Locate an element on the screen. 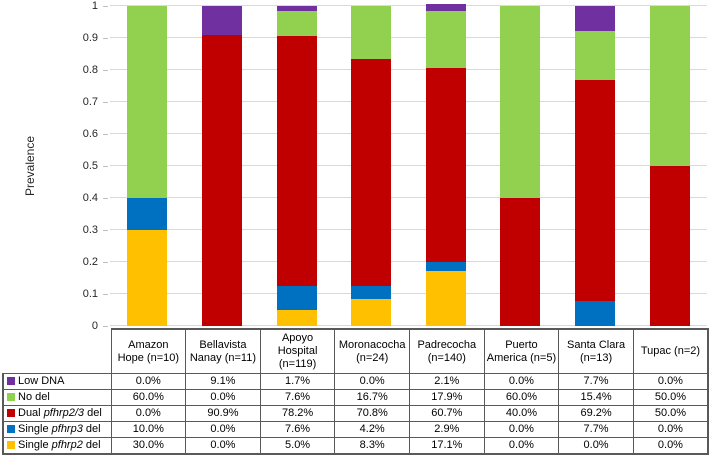  y-tick-label: 0.9 is located at coordinates (90, 38).